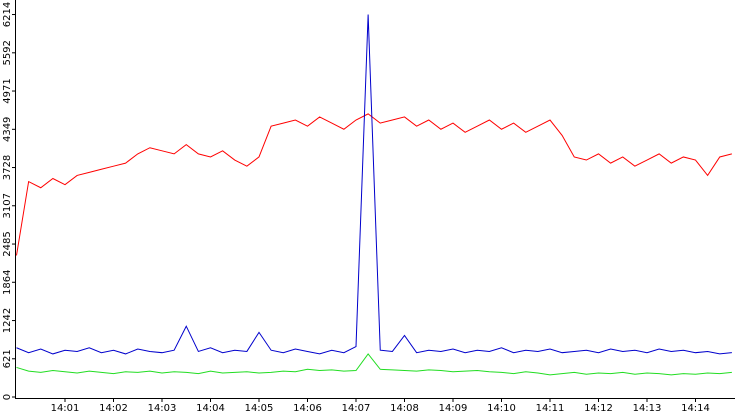 Image resolution: width=735 pixels, height=415 pixels. I want to click on x-tick-label: 14:07, so click(356, 408).